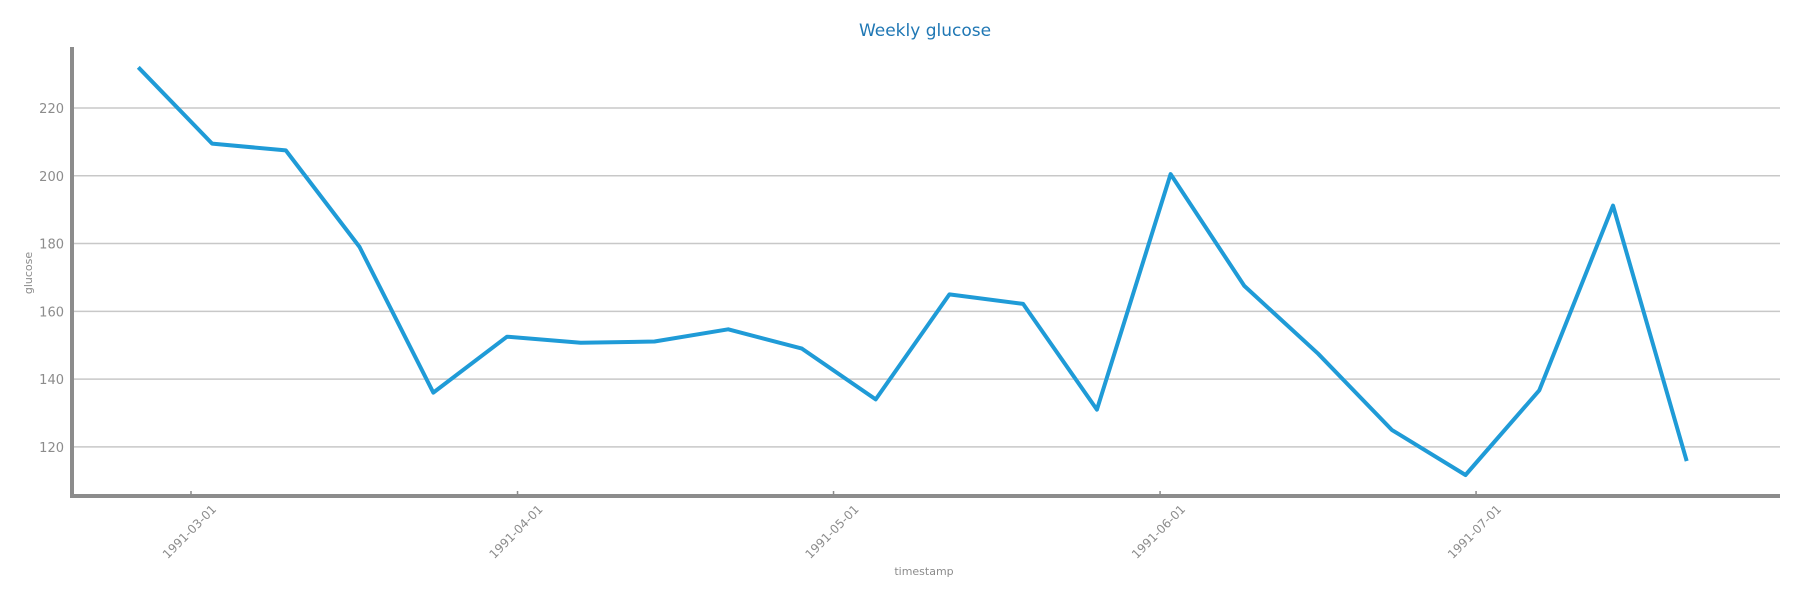  What do you see at coordinates (51, 109) in the screenshot?
I see `y-tick-label-220: 220` at bounding box center [51, 109].